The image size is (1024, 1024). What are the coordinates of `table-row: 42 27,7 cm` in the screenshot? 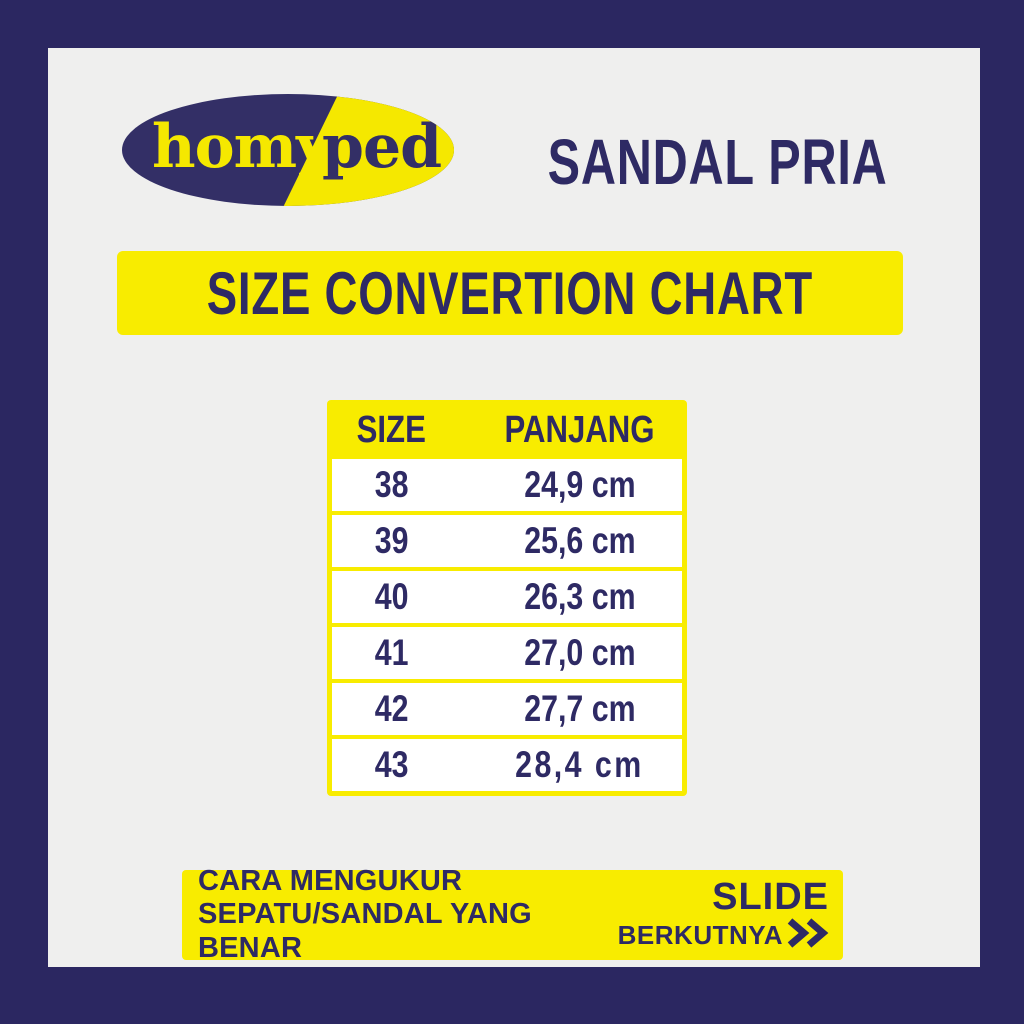 It's located at (507, 709).